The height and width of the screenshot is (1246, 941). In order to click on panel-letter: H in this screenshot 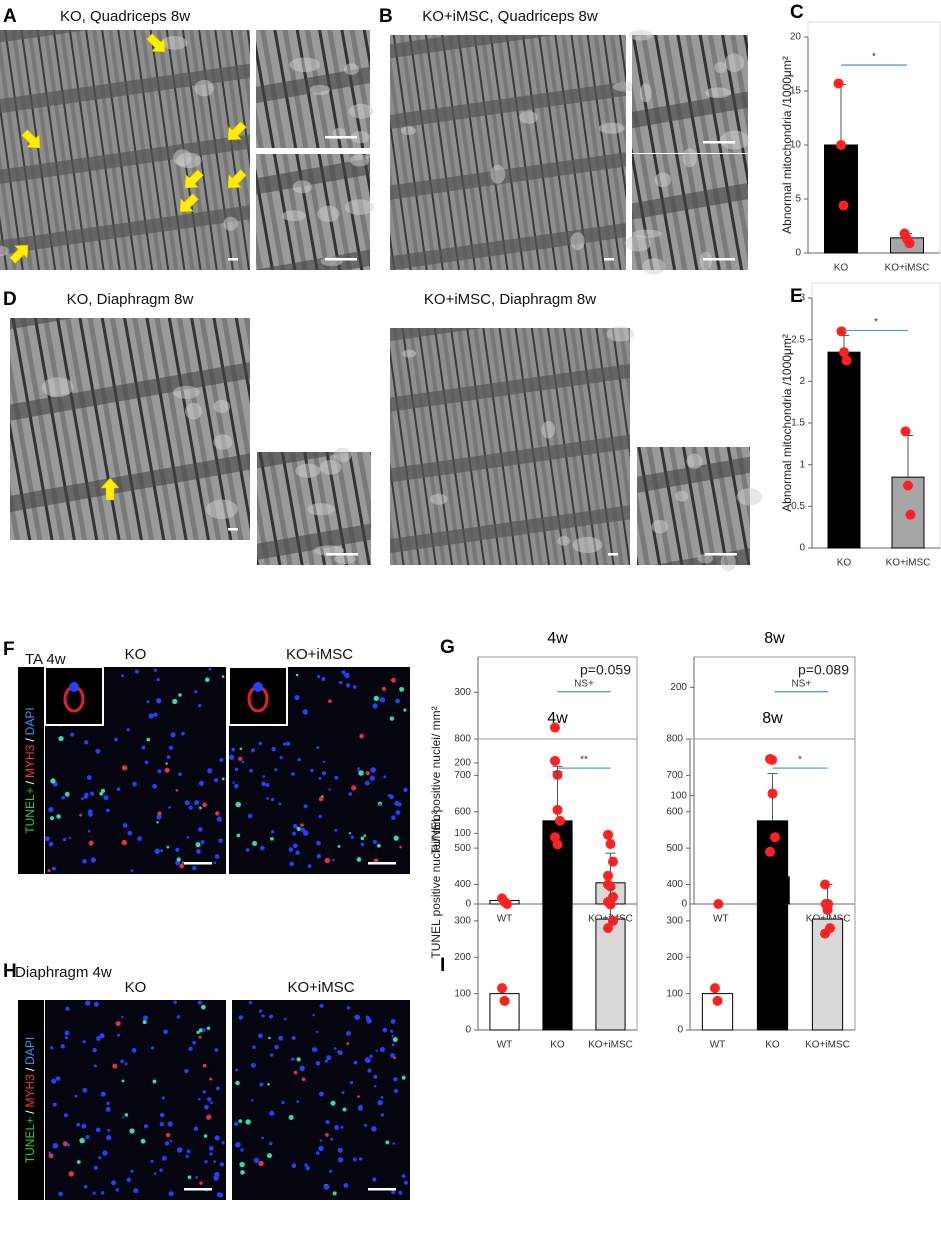, I will do `click(10, 971)`.